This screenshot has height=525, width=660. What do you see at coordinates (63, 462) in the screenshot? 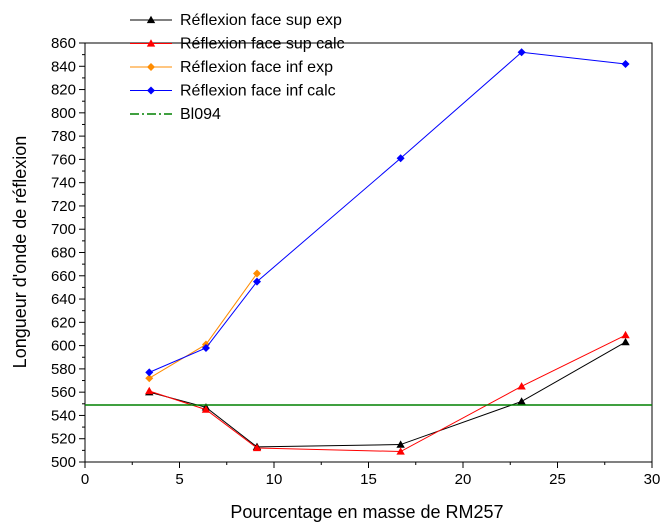
I see `y-tick-label: 500` at bounding box center [63, 462].